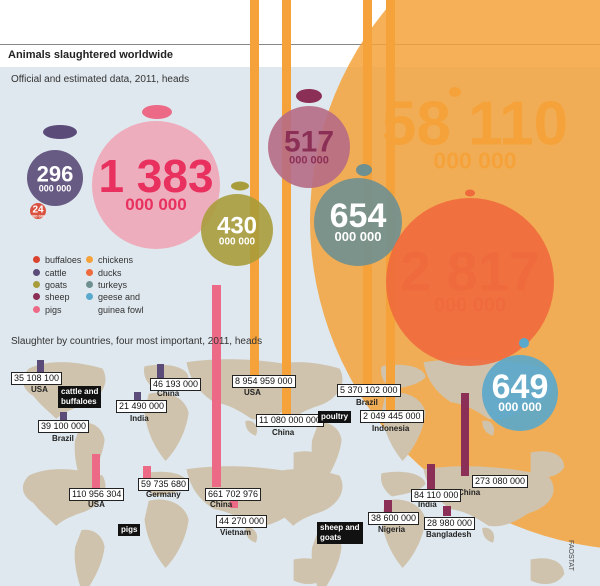 The image size is (600, 586). I want to click on turkey-icon, so click(364, 170).